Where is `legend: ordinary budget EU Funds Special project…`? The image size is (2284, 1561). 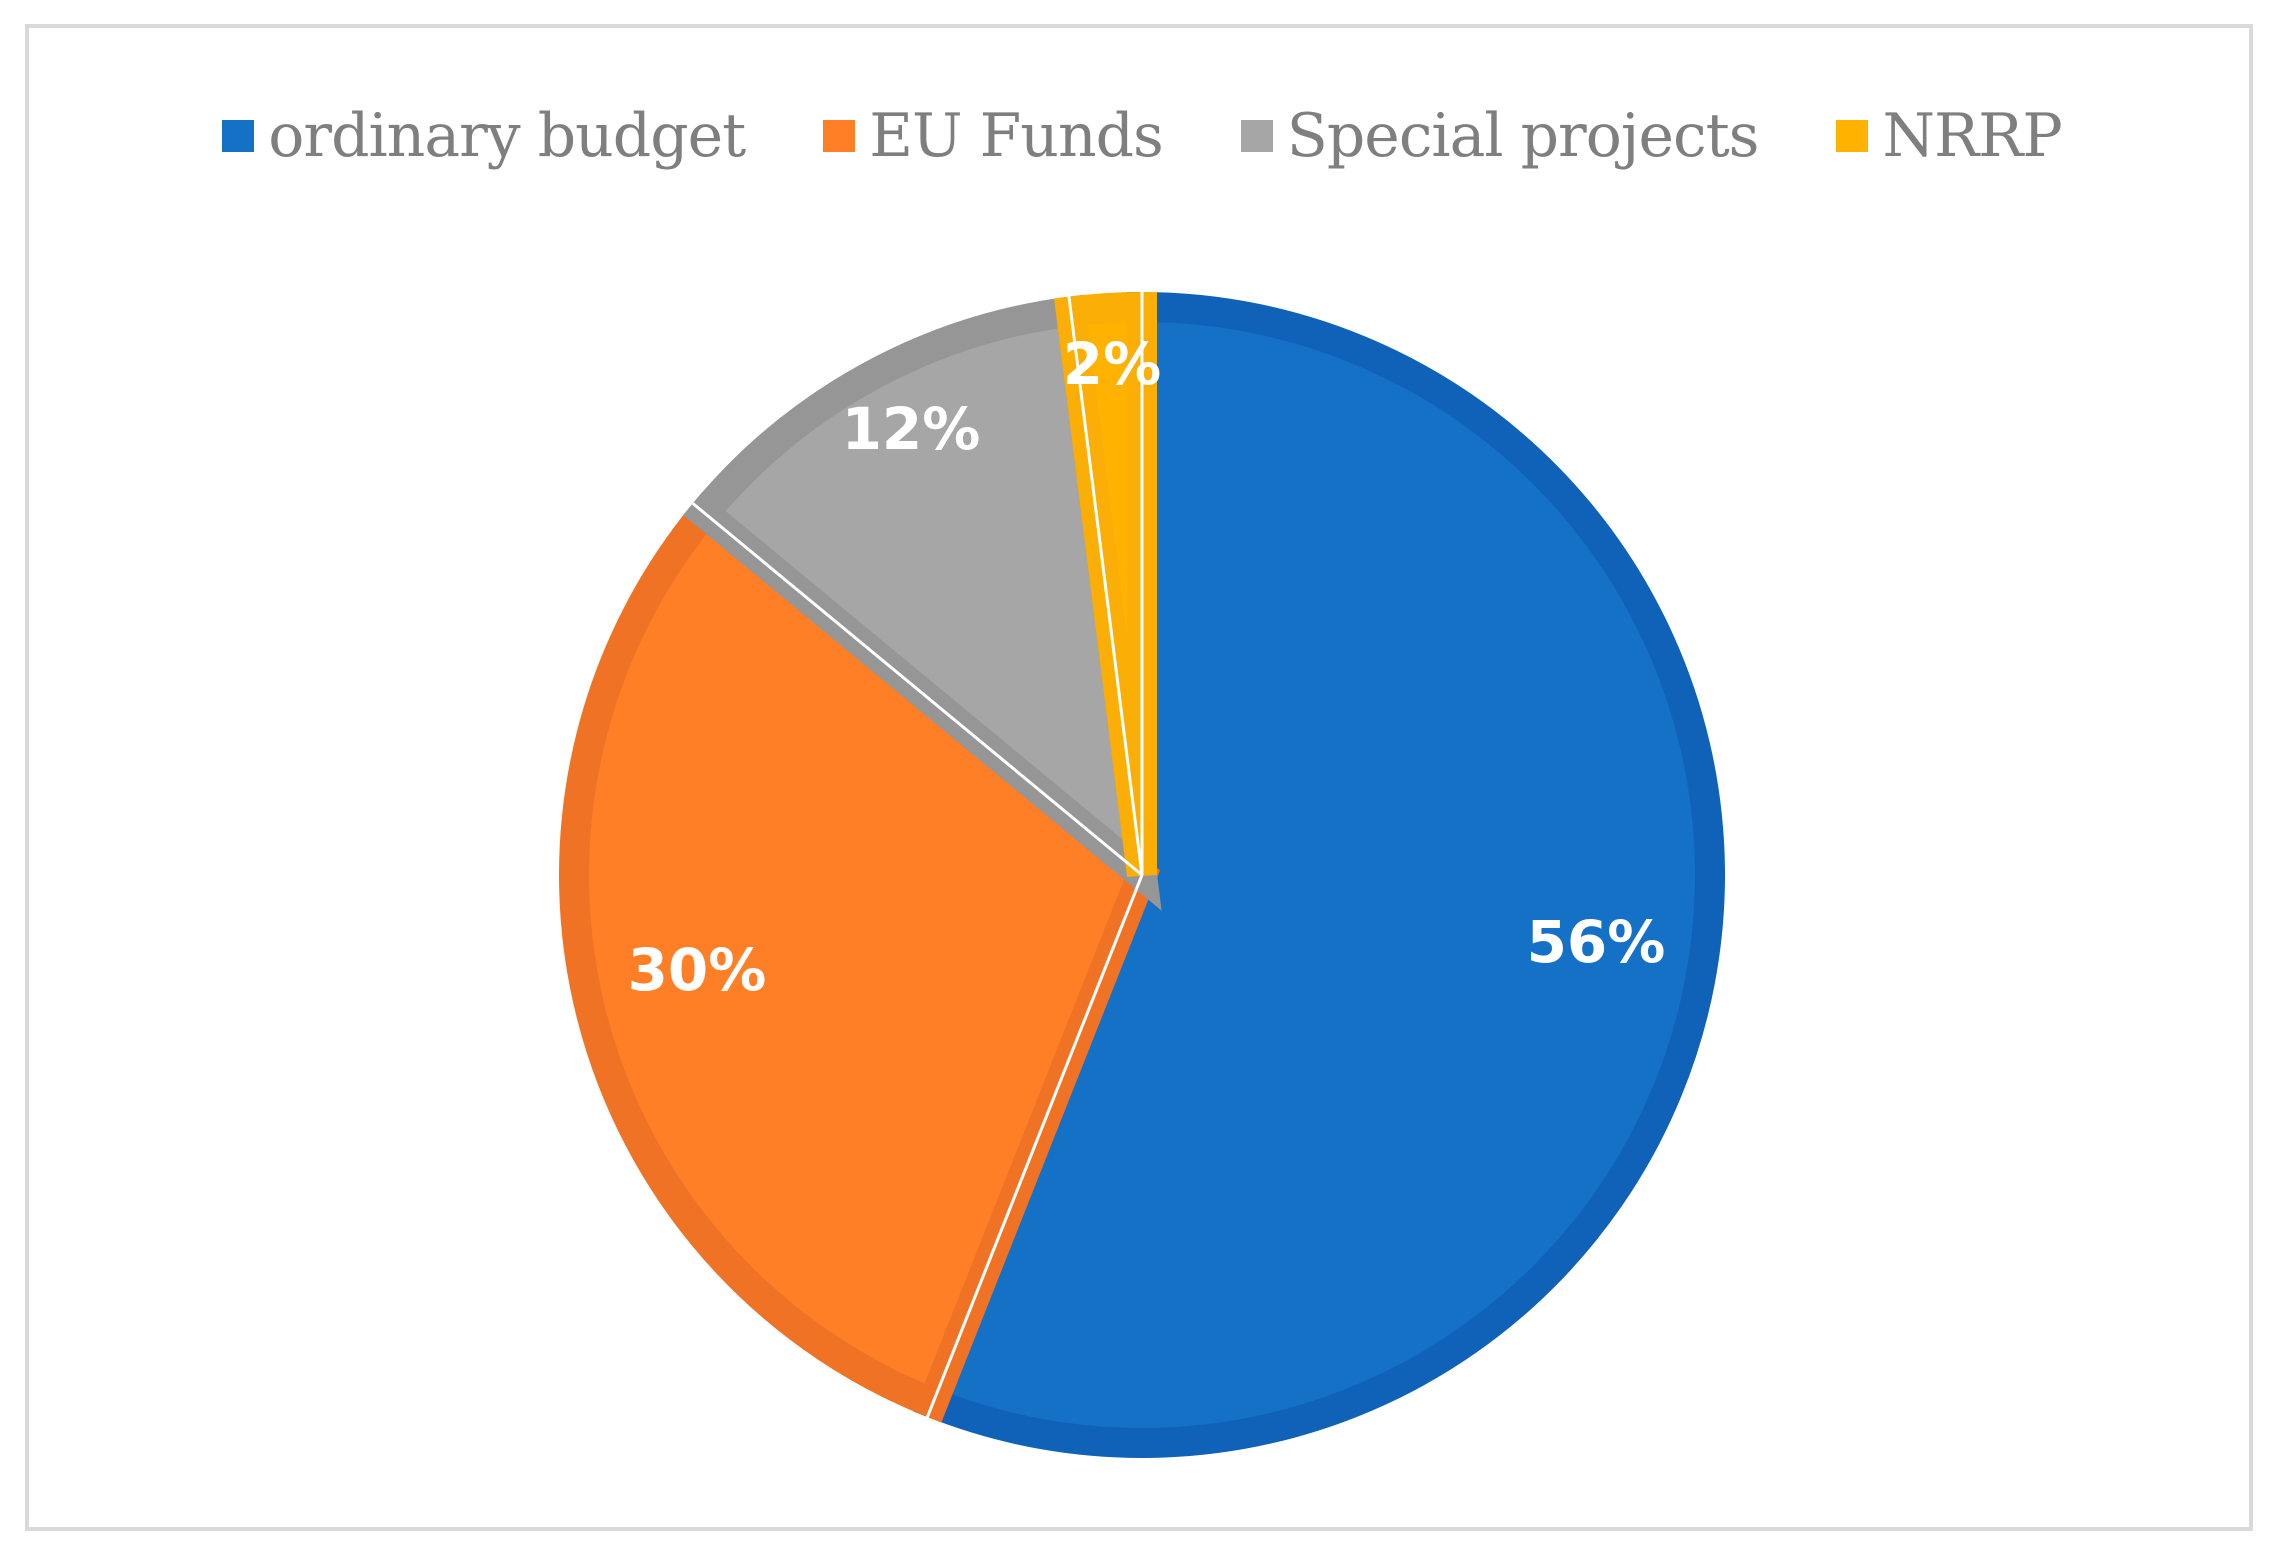
legend: ordinary budget EU Funds Special project… is located at coordinates (1142, 136).